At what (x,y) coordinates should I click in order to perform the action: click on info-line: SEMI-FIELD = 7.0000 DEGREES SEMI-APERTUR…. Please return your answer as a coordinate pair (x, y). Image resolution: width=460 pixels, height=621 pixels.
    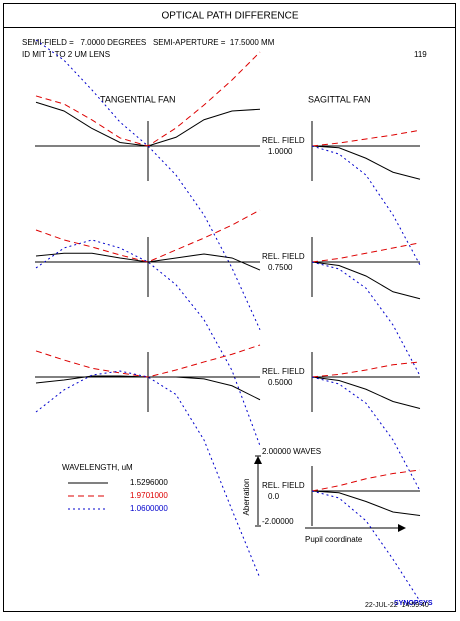
    Looking at the image, I should click on (148, 42).